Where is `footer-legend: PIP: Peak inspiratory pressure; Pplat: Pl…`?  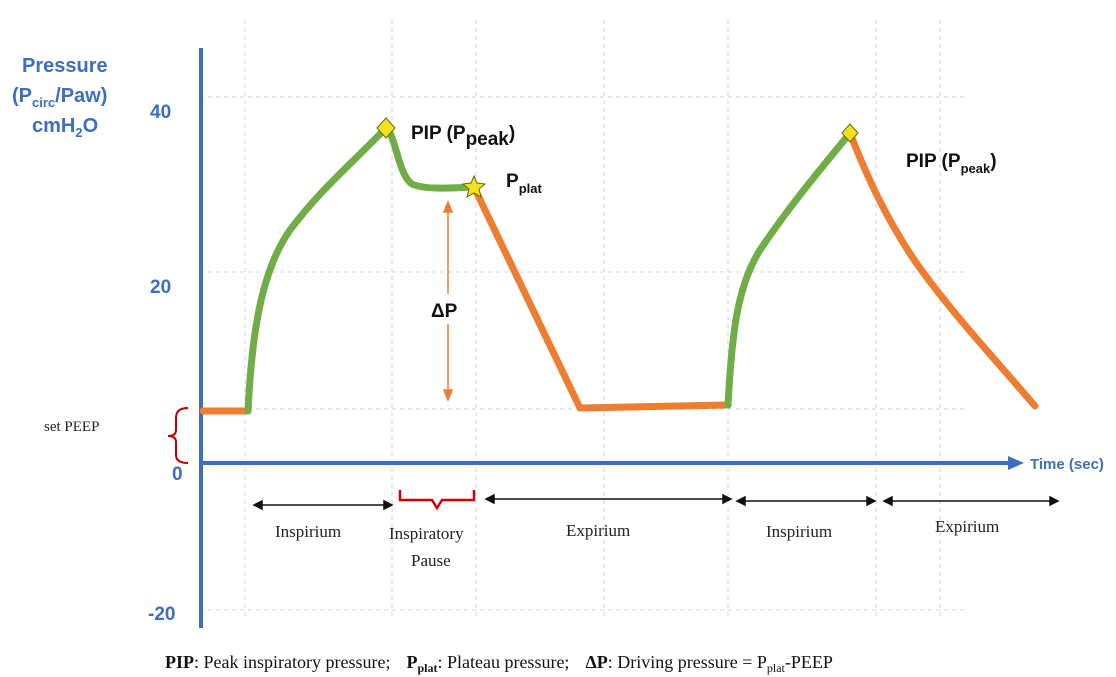 footer-legend: PIP: Peak inspiratory pressure; Pplat: Pl… is located at coordinates (499, 663).